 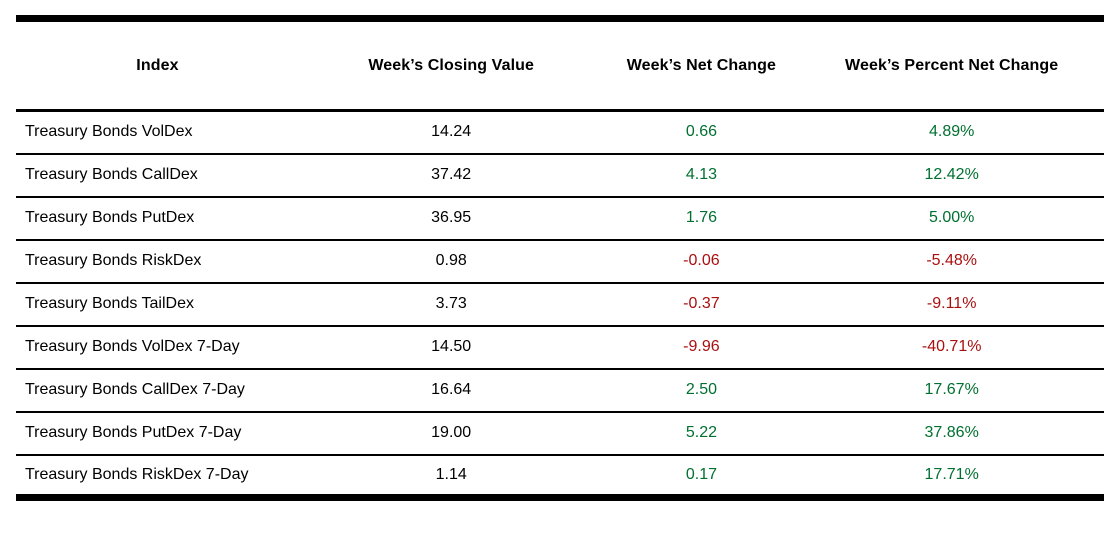 What do you see at coordinates (133, 432) in the screenshot?
I see `index-name-cell: Treasury Bonds PutDex 7-Day` at bounding box center [133, 432].